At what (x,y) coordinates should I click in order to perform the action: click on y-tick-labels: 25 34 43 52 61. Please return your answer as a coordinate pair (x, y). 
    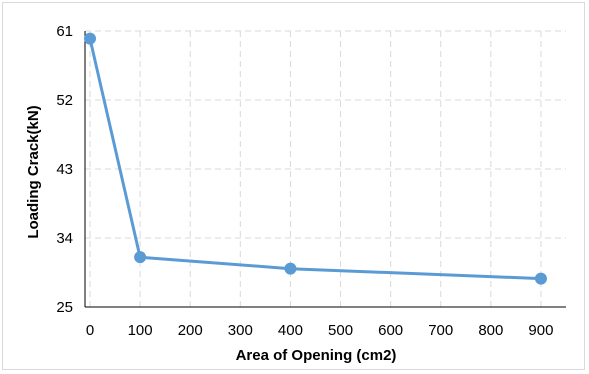
    Looking at the image, I should click on (64, 169).